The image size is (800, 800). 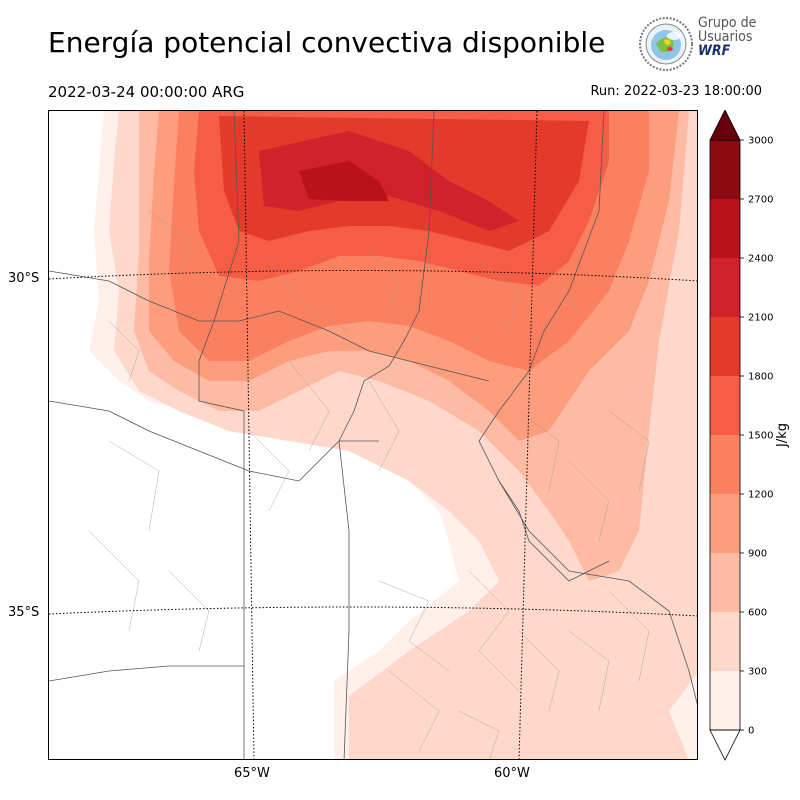 I want to click on valid-time: 2022-03-24 00:00:00 ARG, so click(x=146, y=92).